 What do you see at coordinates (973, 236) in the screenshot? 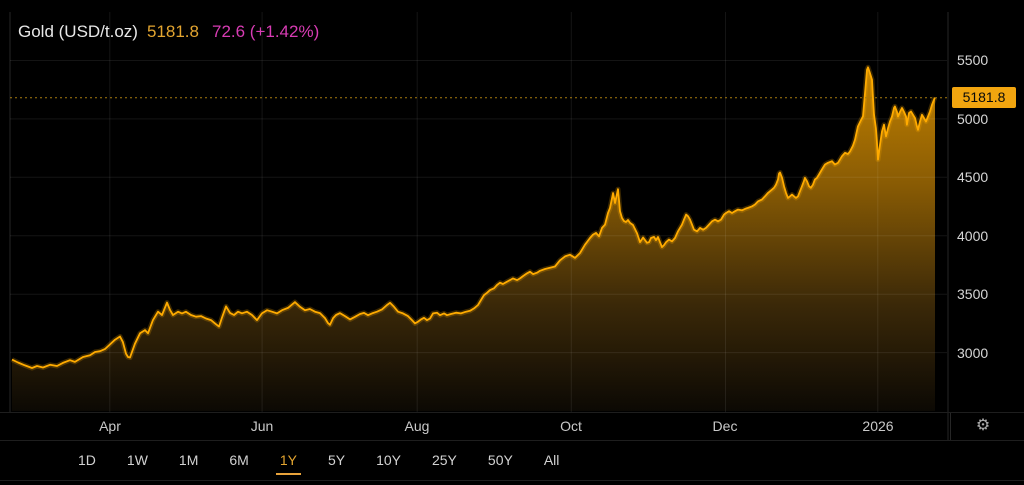
I see `y-axis-label: 4000` at bounding box center [973, 236].